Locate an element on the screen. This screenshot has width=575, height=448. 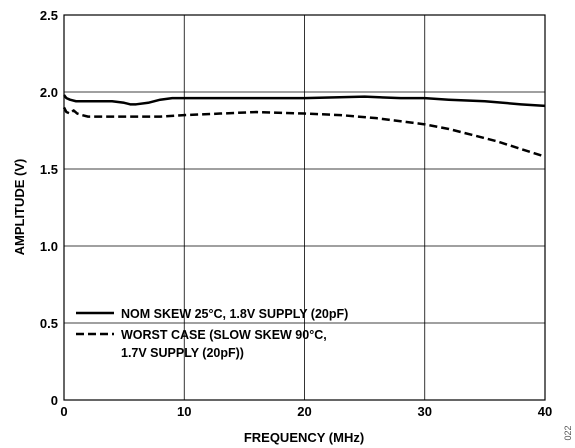
x-tick-label: 20 is located at coordinates (304, 411).